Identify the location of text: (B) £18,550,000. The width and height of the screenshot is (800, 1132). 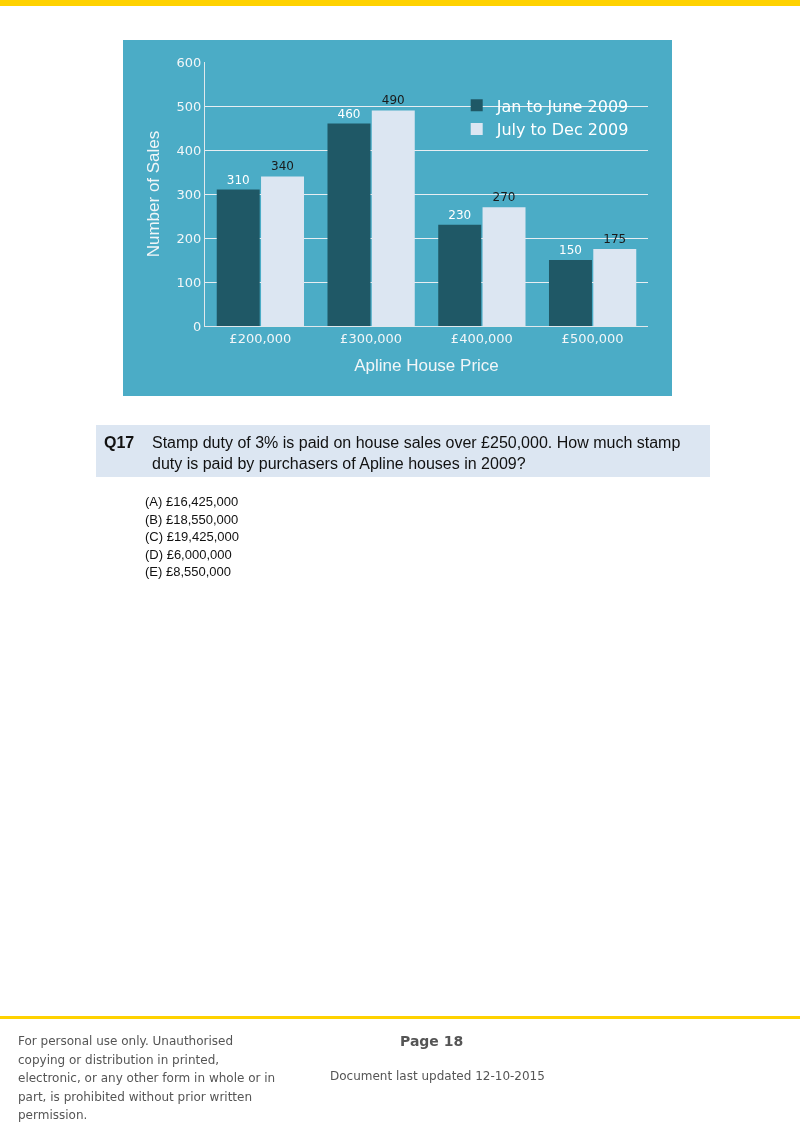
(192, 520).